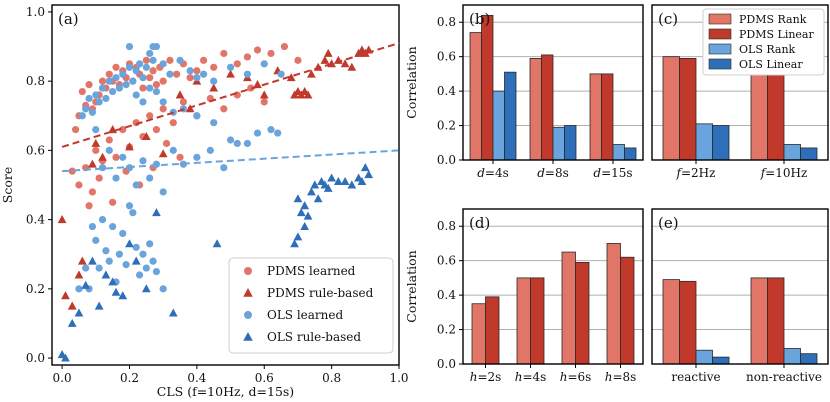  Describe the element at coordinates (764, 173) in the screenshot. I see `panel-c-xtick-var: f` at that location.